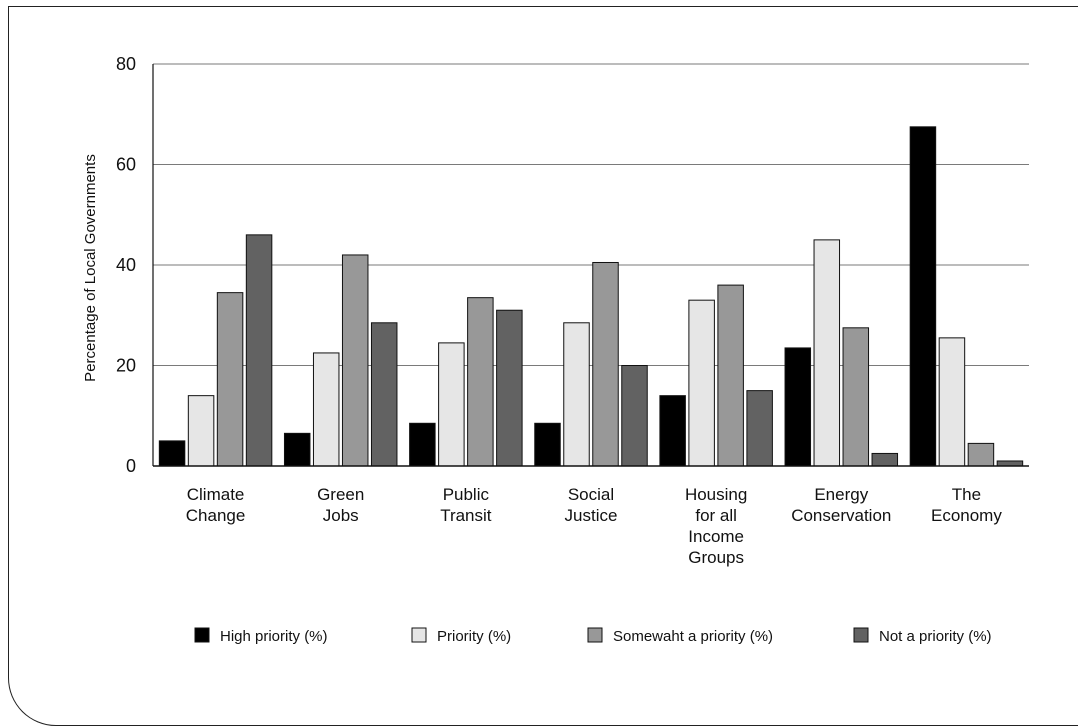 This screenshot has width=1078, height=726. What do you see at coordinates (591, 505) in the screenshot?
I see `x-tick-label: Social Justice` at bounding box center [591, 505].